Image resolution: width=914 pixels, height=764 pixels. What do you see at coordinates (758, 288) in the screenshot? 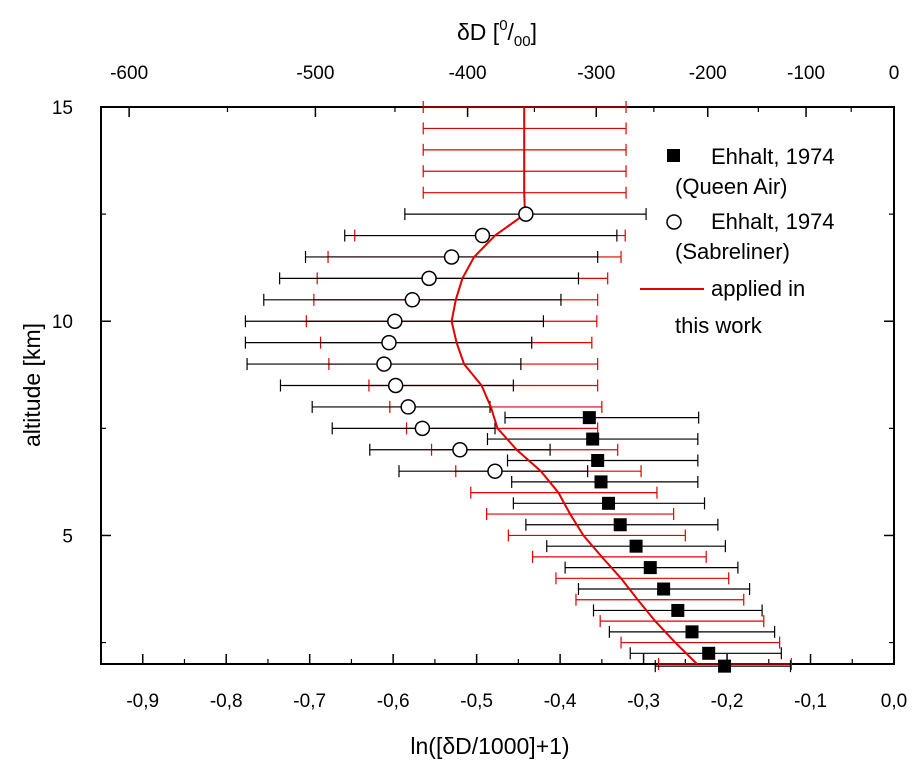
I see `legend-label-applied-1: applied in` at bounding box center [758, 288].